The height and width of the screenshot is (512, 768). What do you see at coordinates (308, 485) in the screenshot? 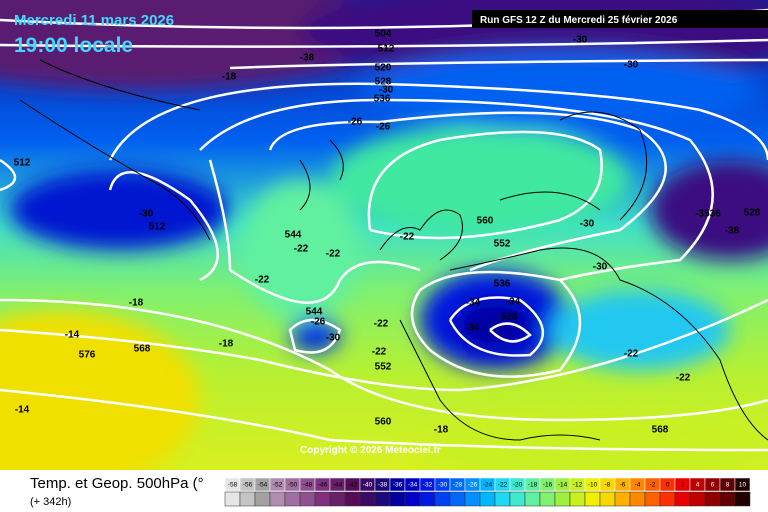
I see `scale-label: -48` at bounding box center [308, 485].